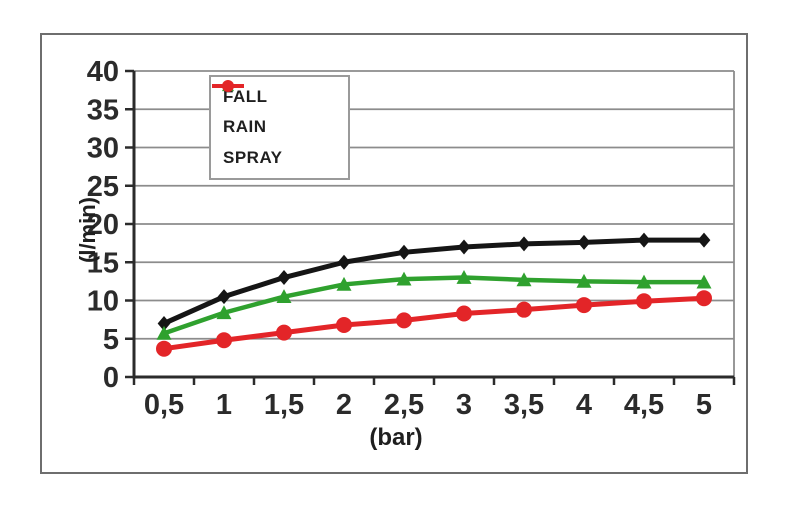 The width and height of the screenshot is (800, 523). What do you see at coordinates (704, 405) in the screenshot?
I see `x-tick-label: 5` at bounding box center [704, 405].